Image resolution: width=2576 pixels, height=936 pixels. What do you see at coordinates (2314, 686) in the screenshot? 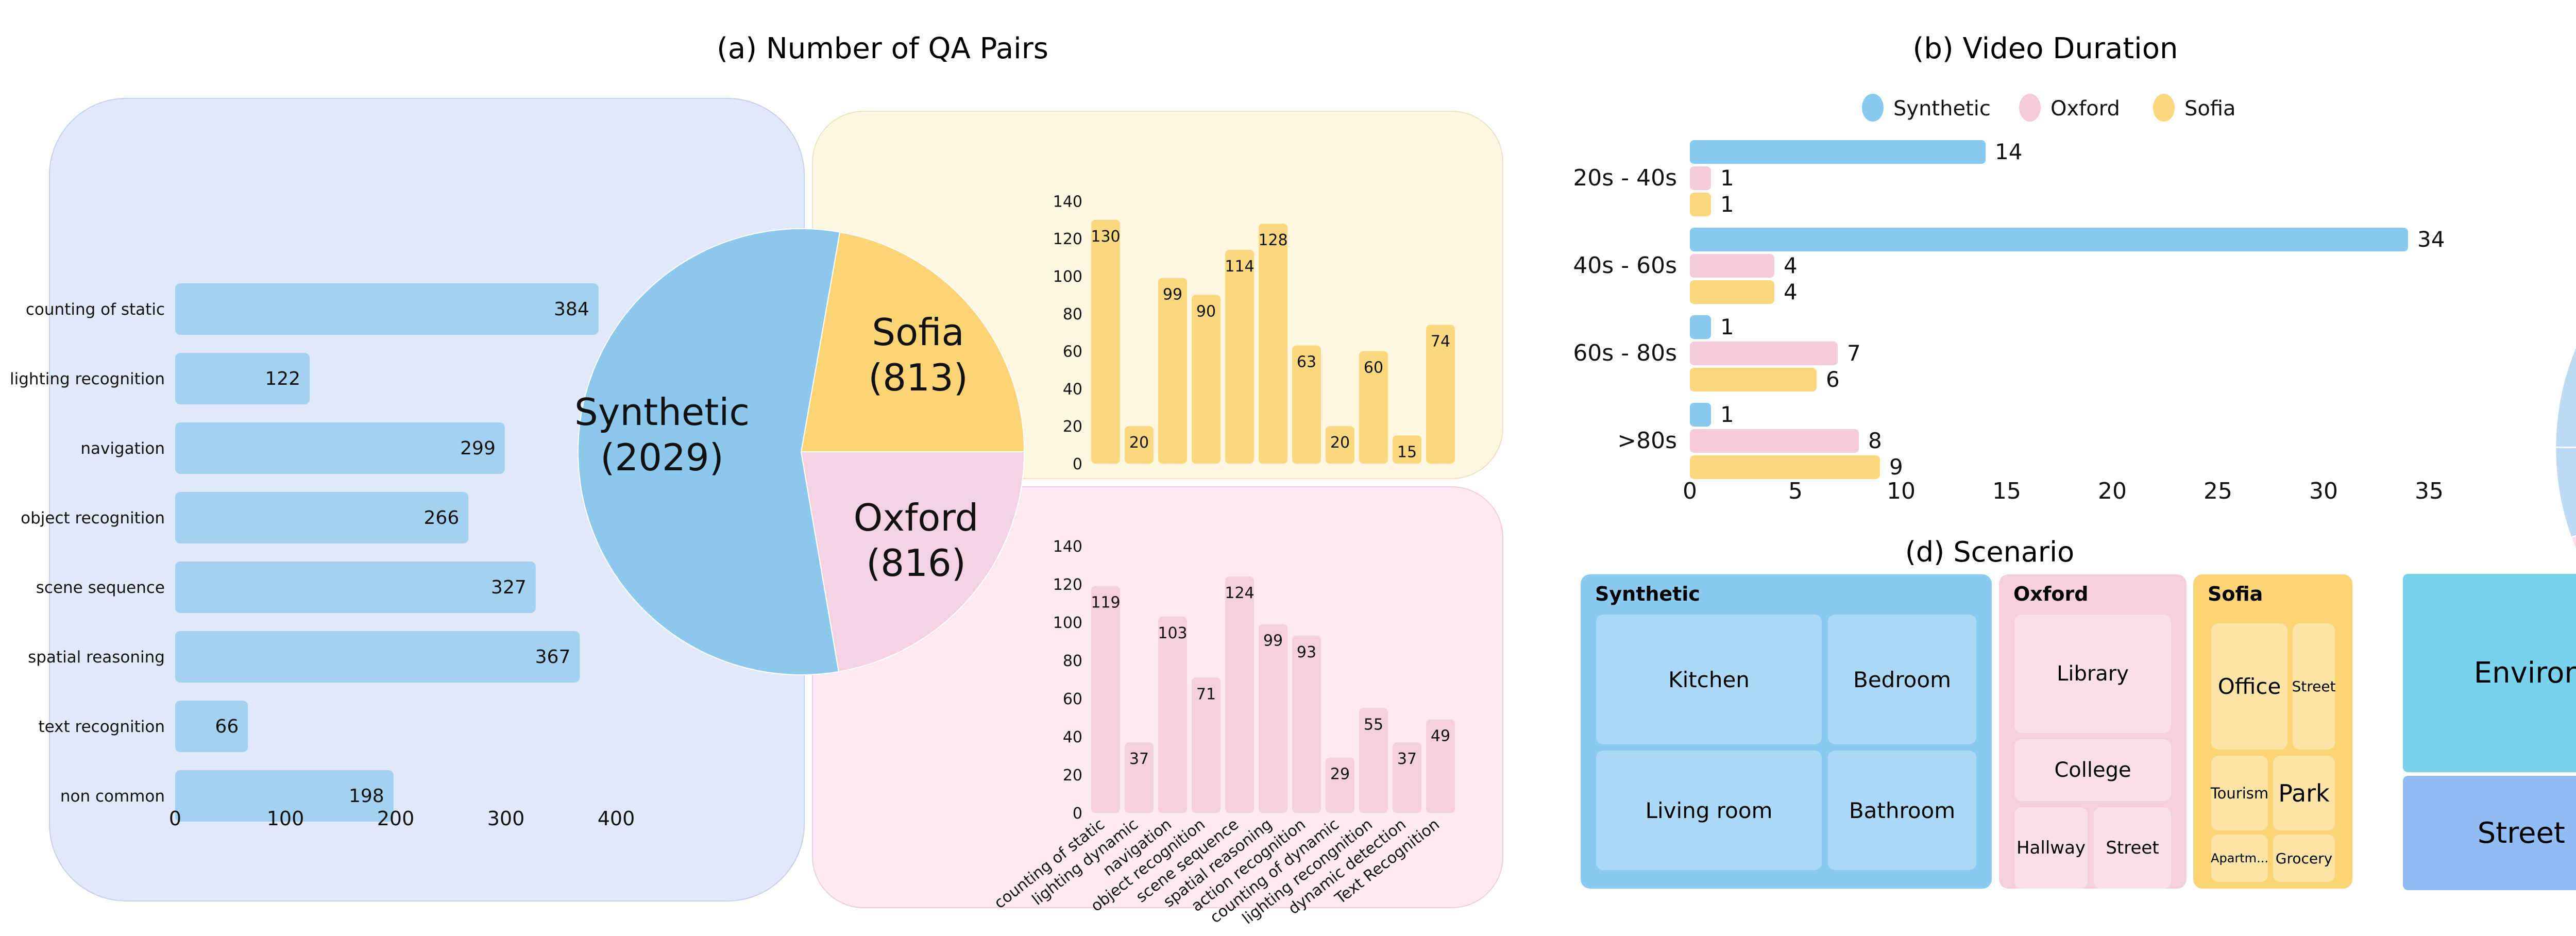
I see `treemap-cell: Street` at bounding box center [2314, 686].